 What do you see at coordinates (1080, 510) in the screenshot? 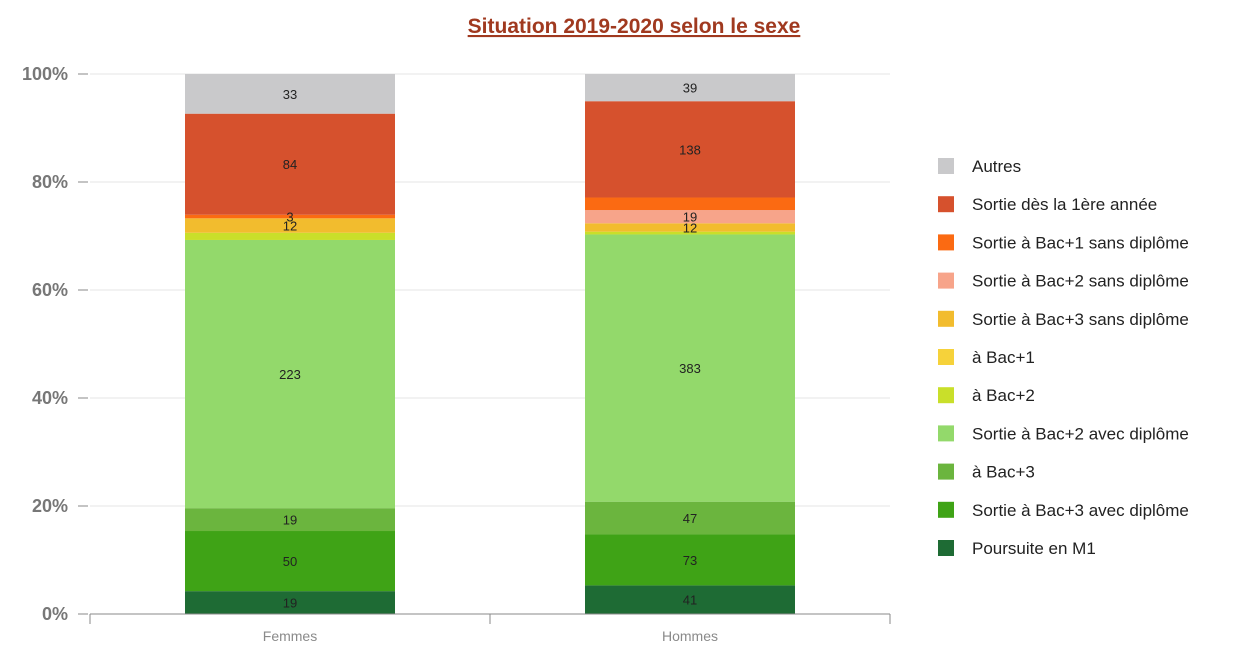
I see `legend-label: Sortie à Bac+3 avec diplôme` at bounding box center [1080, 510].